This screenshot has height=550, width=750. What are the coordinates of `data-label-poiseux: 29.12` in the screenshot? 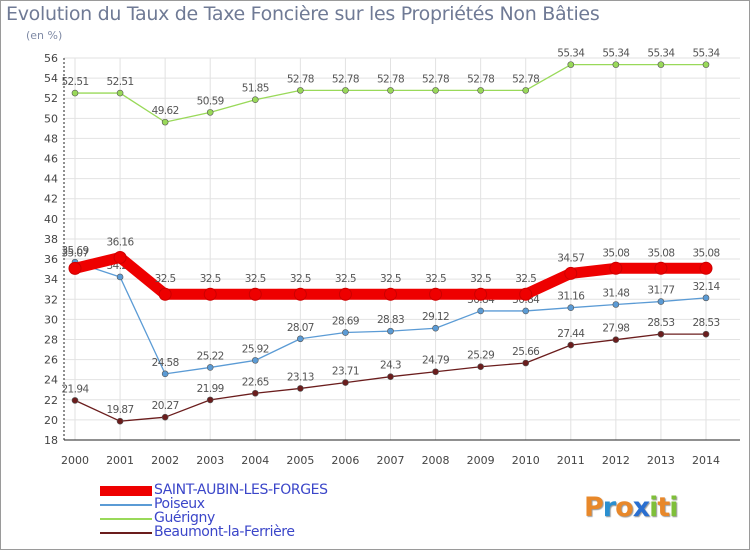 It's located at (435, 317).